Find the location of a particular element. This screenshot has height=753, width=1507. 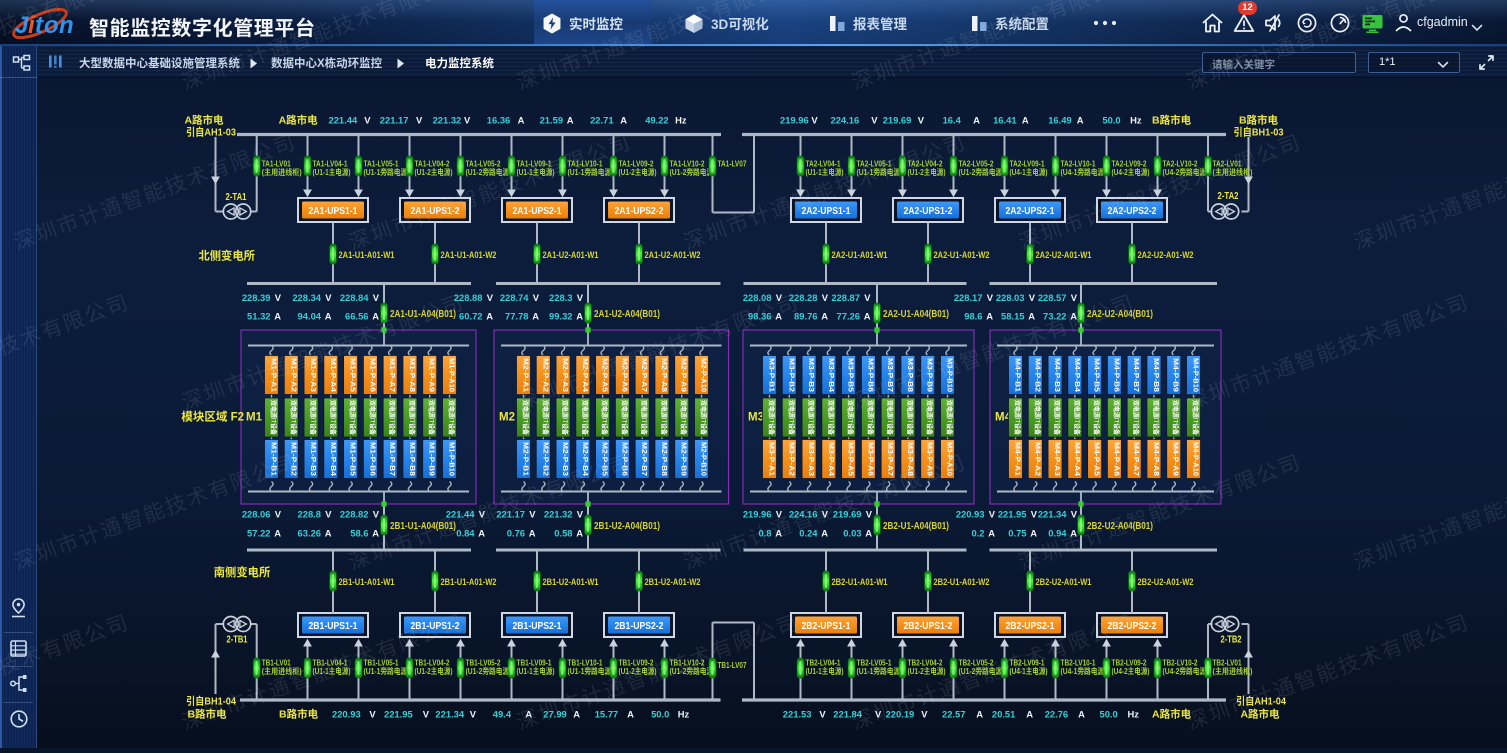

svg-text: 2B1-U1-A01-W2 is located at coordinates (469, 582).